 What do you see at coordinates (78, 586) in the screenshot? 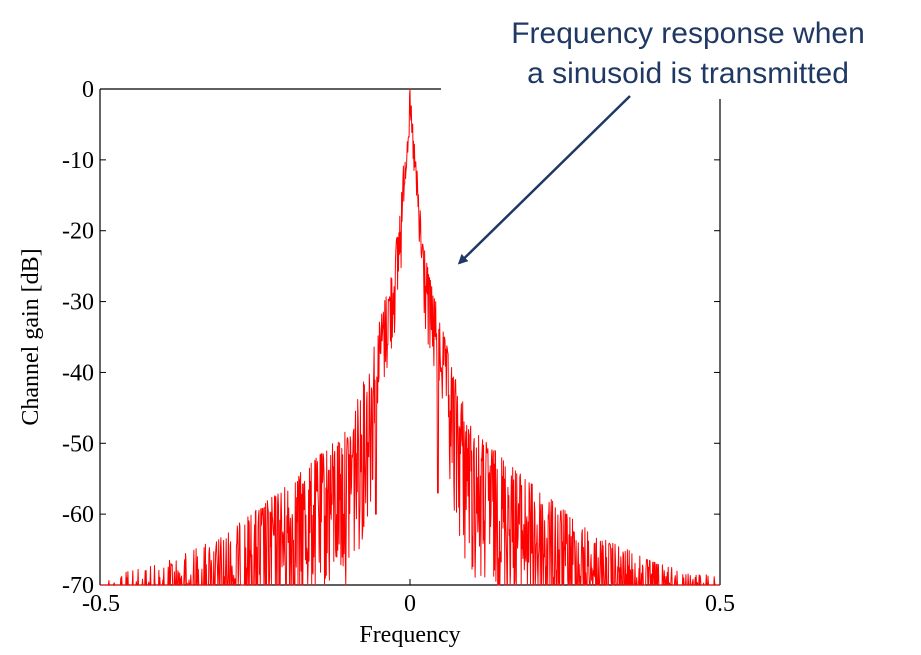
I see `y-tick-label: -70` at bounding box center [78, 586].